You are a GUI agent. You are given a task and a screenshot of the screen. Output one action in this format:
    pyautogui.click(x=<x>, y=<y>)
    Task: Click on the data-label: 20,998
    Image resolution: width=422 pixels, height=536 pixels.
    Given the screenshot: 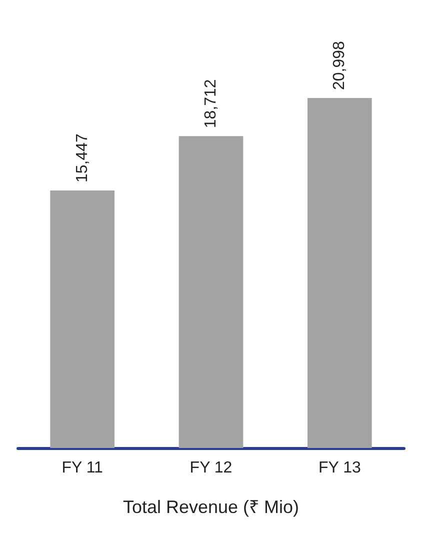 What is the action you would take?
    pyautogui.click(x=339, y=65)
    